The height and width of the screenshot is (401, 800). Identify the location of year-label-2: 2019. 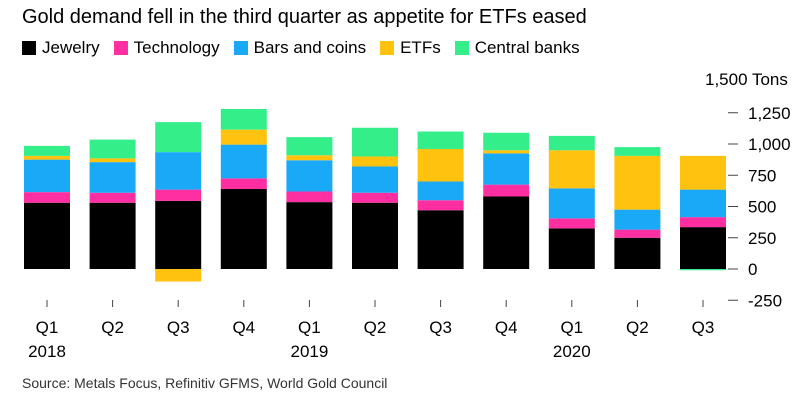
(309, 351).